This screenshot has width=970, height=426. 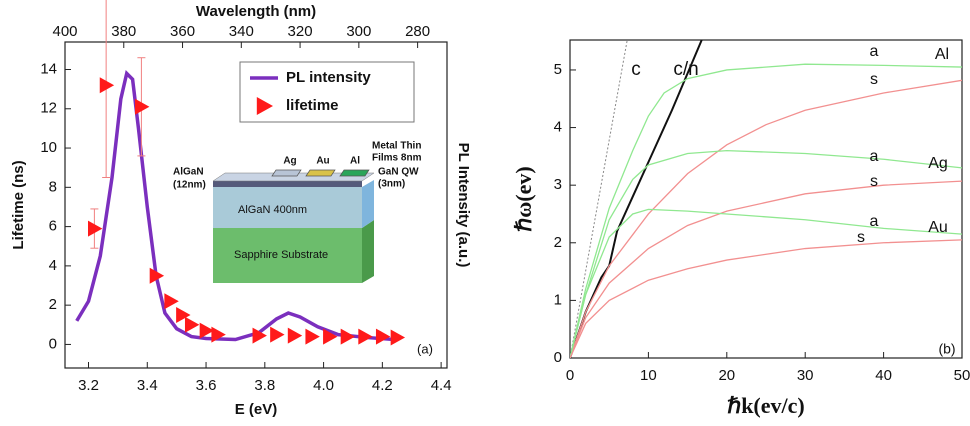 What do you see at coordinates (946, 349) in the screenshot?
I see `annotation: (b)` at bounding box center [946, 349].